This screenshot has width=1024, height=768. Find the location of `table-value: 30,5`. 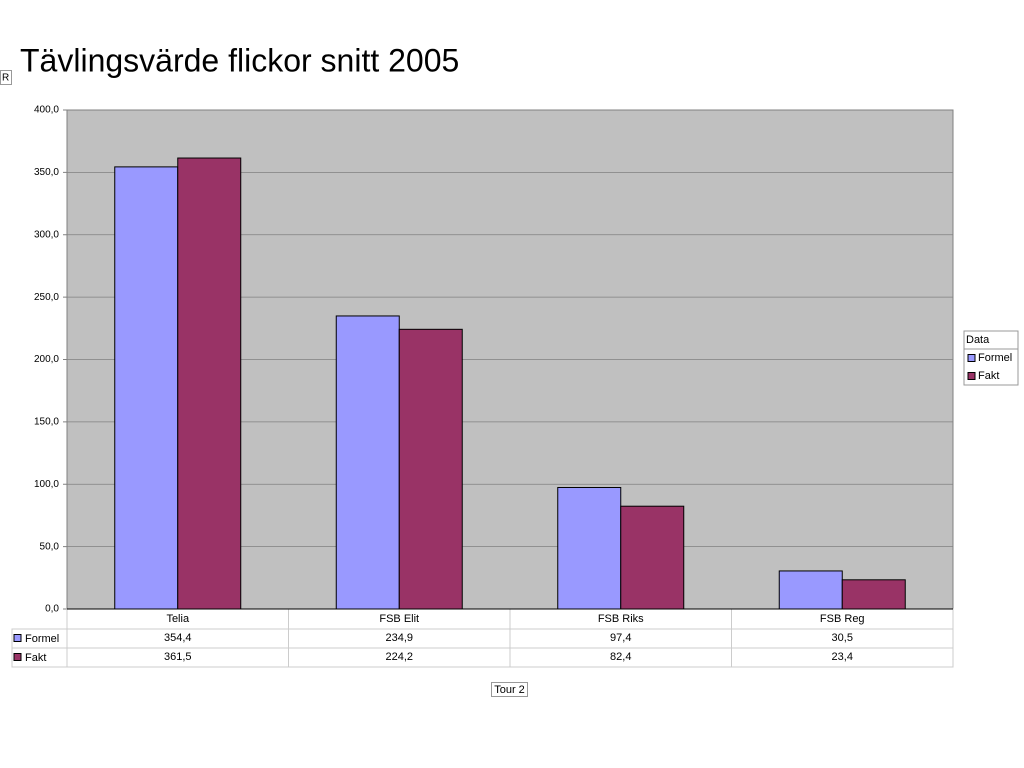

table-value: 30,5 is located at coordinates (842, 638).